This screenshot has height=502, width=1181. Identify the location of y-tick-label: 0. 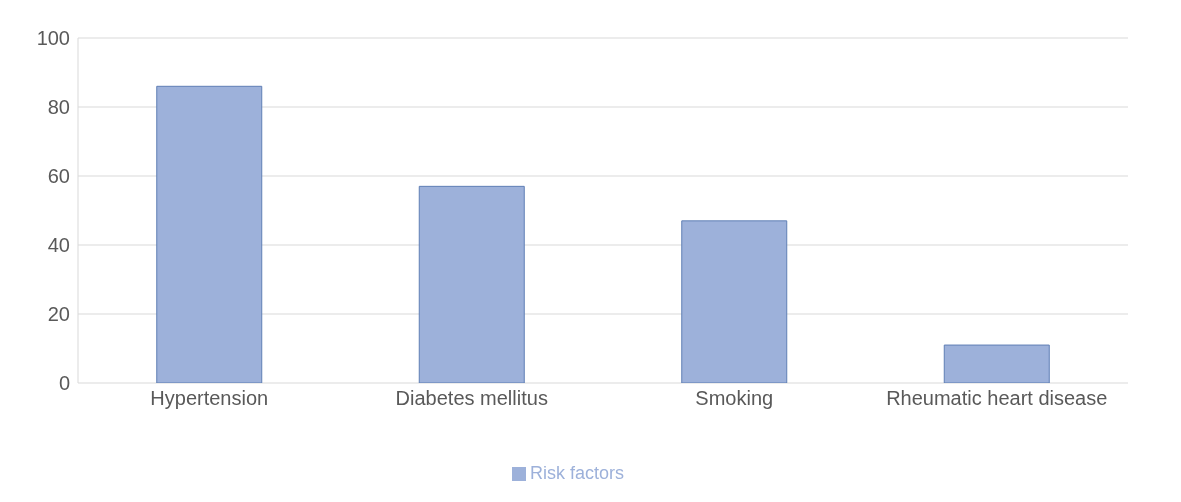
(64, 383).